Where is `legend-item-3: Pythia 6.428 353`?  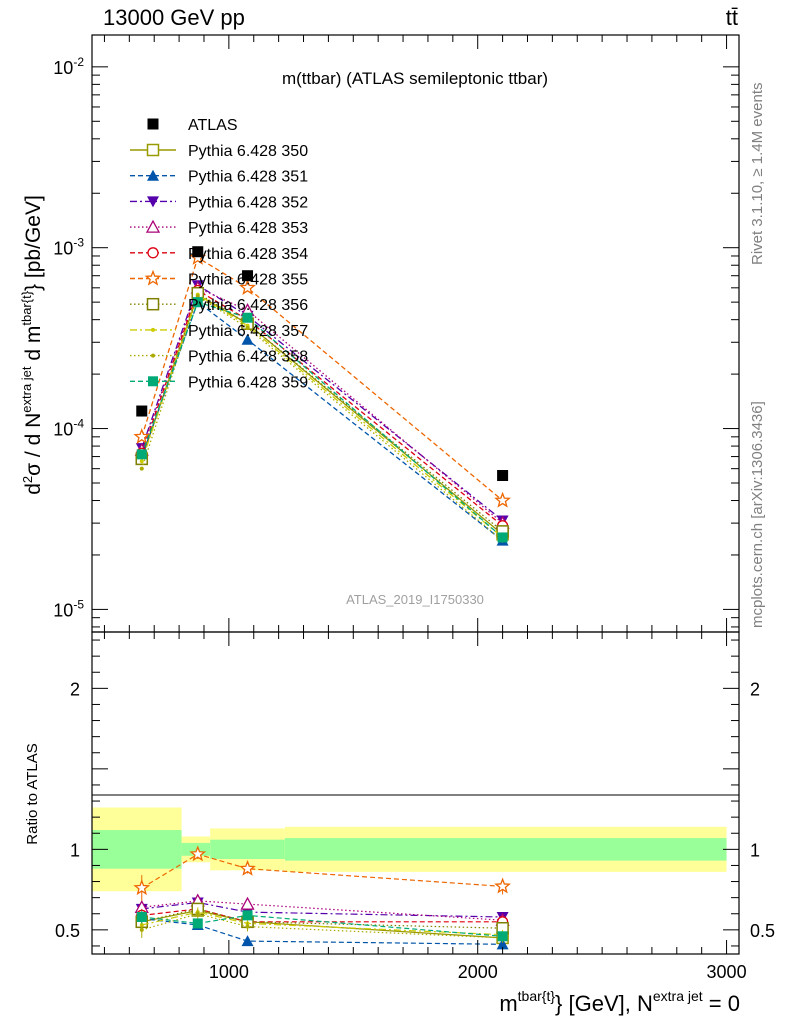 legend-item-3: Pythia 6.428 353 is located at coordinates (219, 228).